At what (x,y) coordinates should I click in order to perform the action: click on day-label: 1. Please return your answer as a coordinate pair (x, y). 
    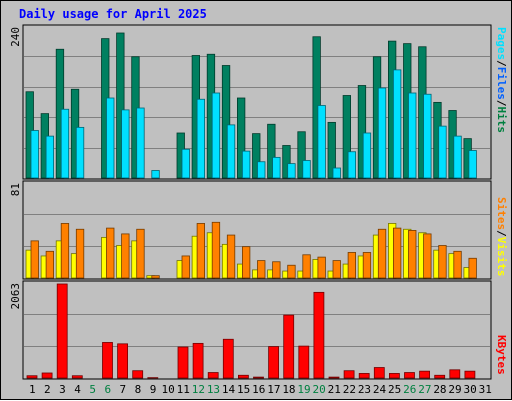
    Looking at the image, I should click on (32, 389).